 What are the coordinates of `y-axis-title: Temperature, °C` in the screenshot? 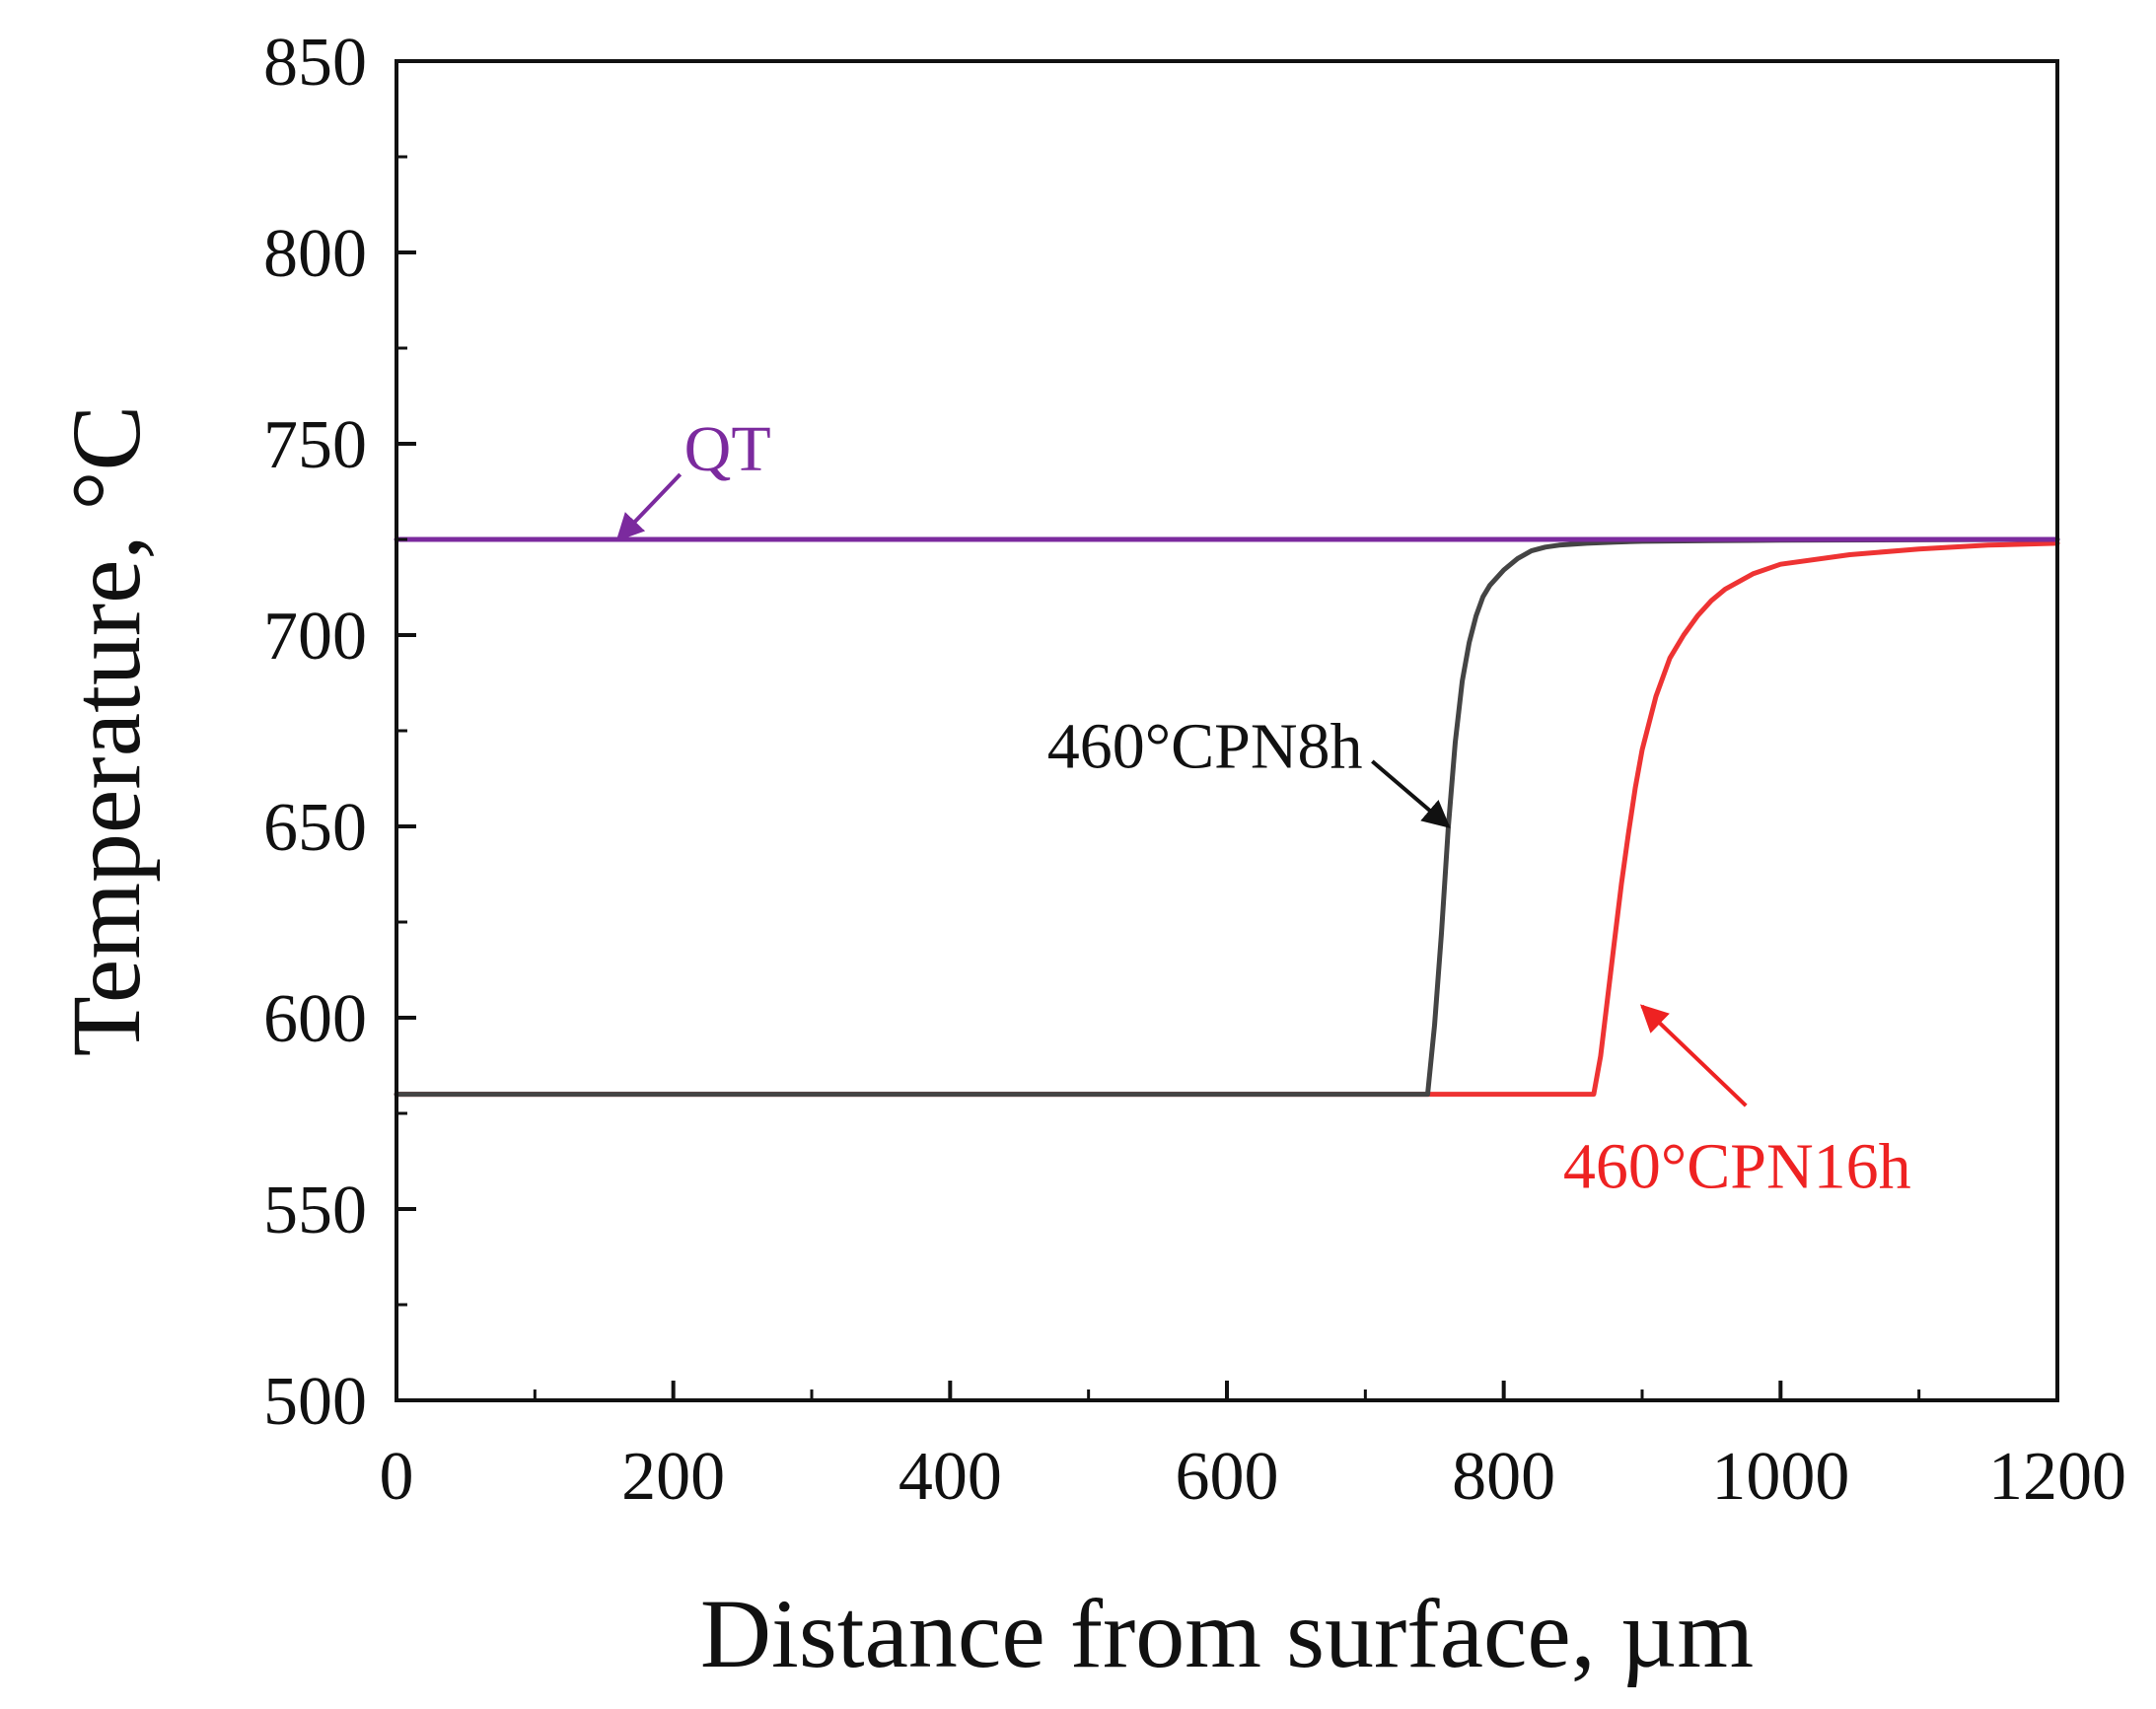 It's located at (106, 731).